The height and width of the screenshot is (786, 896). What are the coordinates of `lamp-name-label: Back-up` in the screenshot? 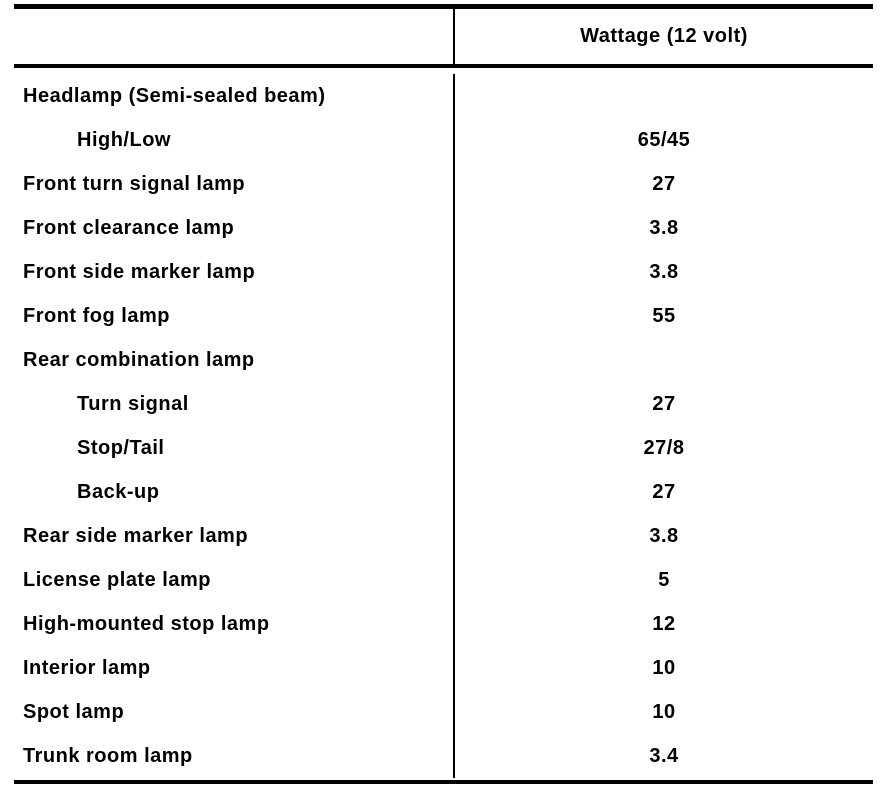 It's located at (118, 491).